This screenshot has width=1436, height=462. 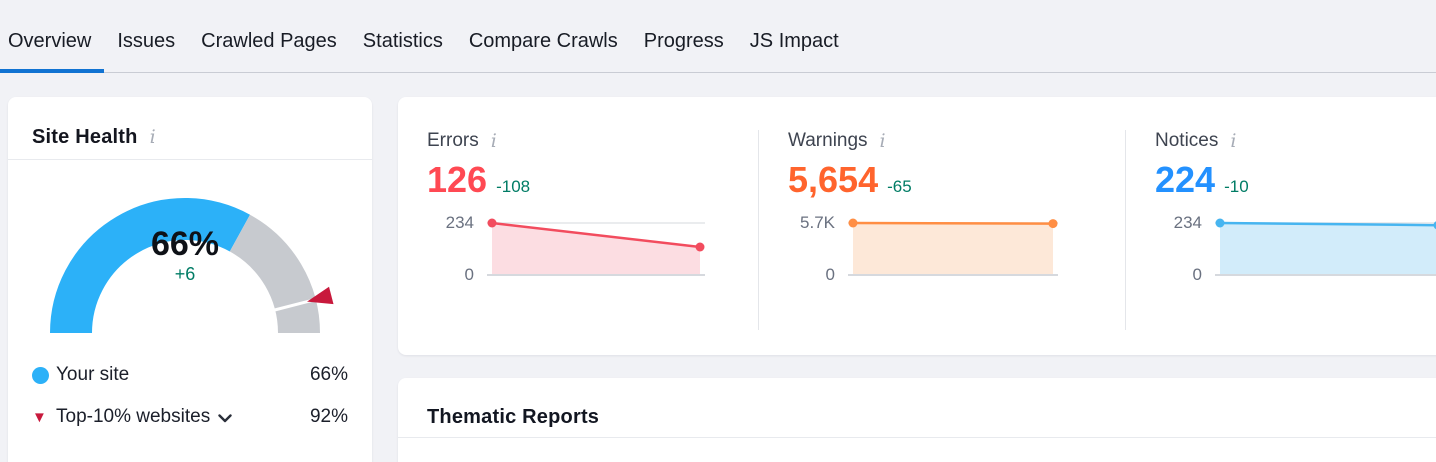 What do you see at coordinates (1236, 186) in the screenshot?
I see `notices-delta: -10` at bounding box center [1236, 186].